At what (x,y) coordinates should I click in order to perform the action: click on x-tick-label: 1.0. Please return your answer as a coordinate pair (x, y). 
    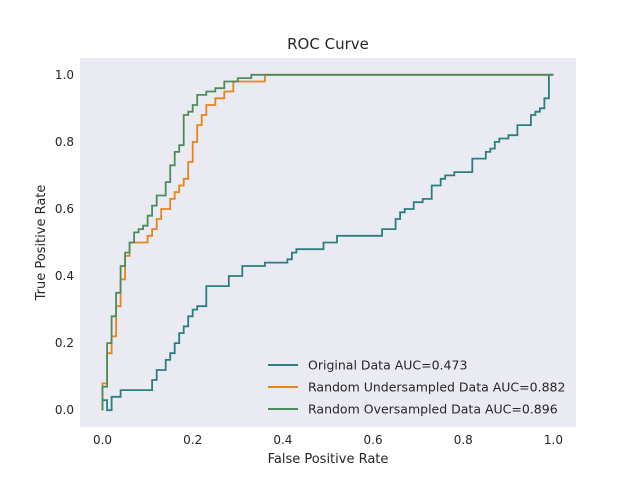
    Looking at the image, I should click on (553, 440).